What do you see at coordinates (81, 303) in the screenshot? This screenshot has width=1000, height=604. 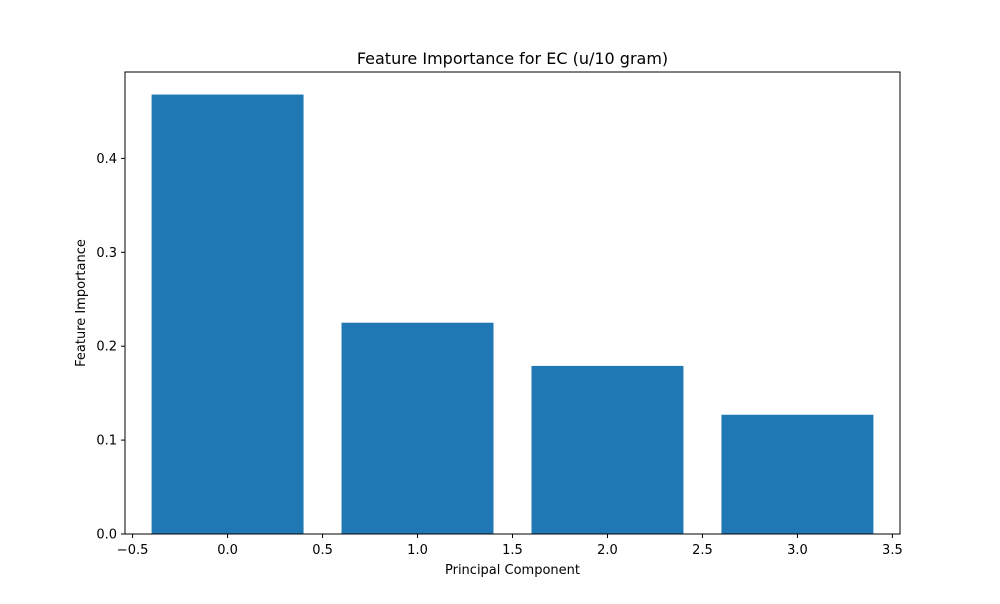 I see `y-axis-label: Feature Importance` at bounding box center [81, 303].